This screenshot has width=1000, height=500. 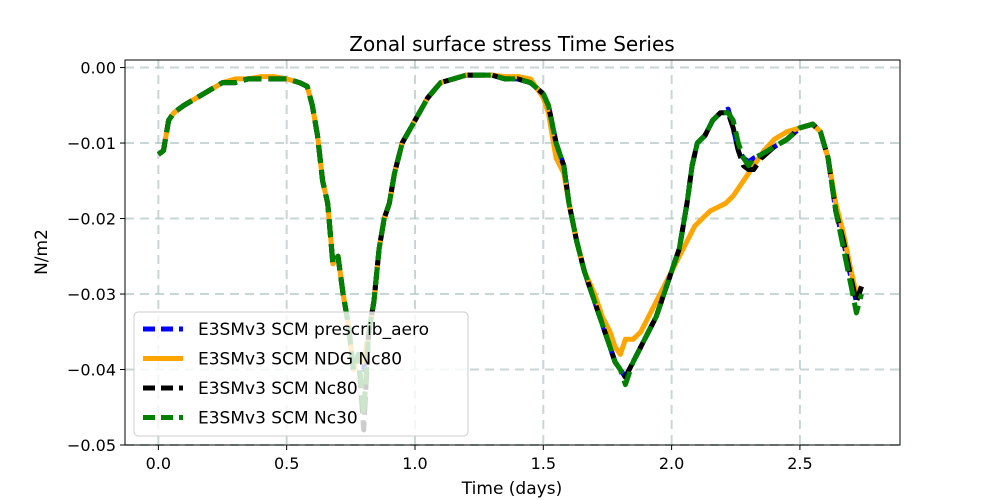 What do you see at coordinates (91, 219) in the screenshot?
I see `y-tick-label: −0.02` at bounding box center [91, 219].